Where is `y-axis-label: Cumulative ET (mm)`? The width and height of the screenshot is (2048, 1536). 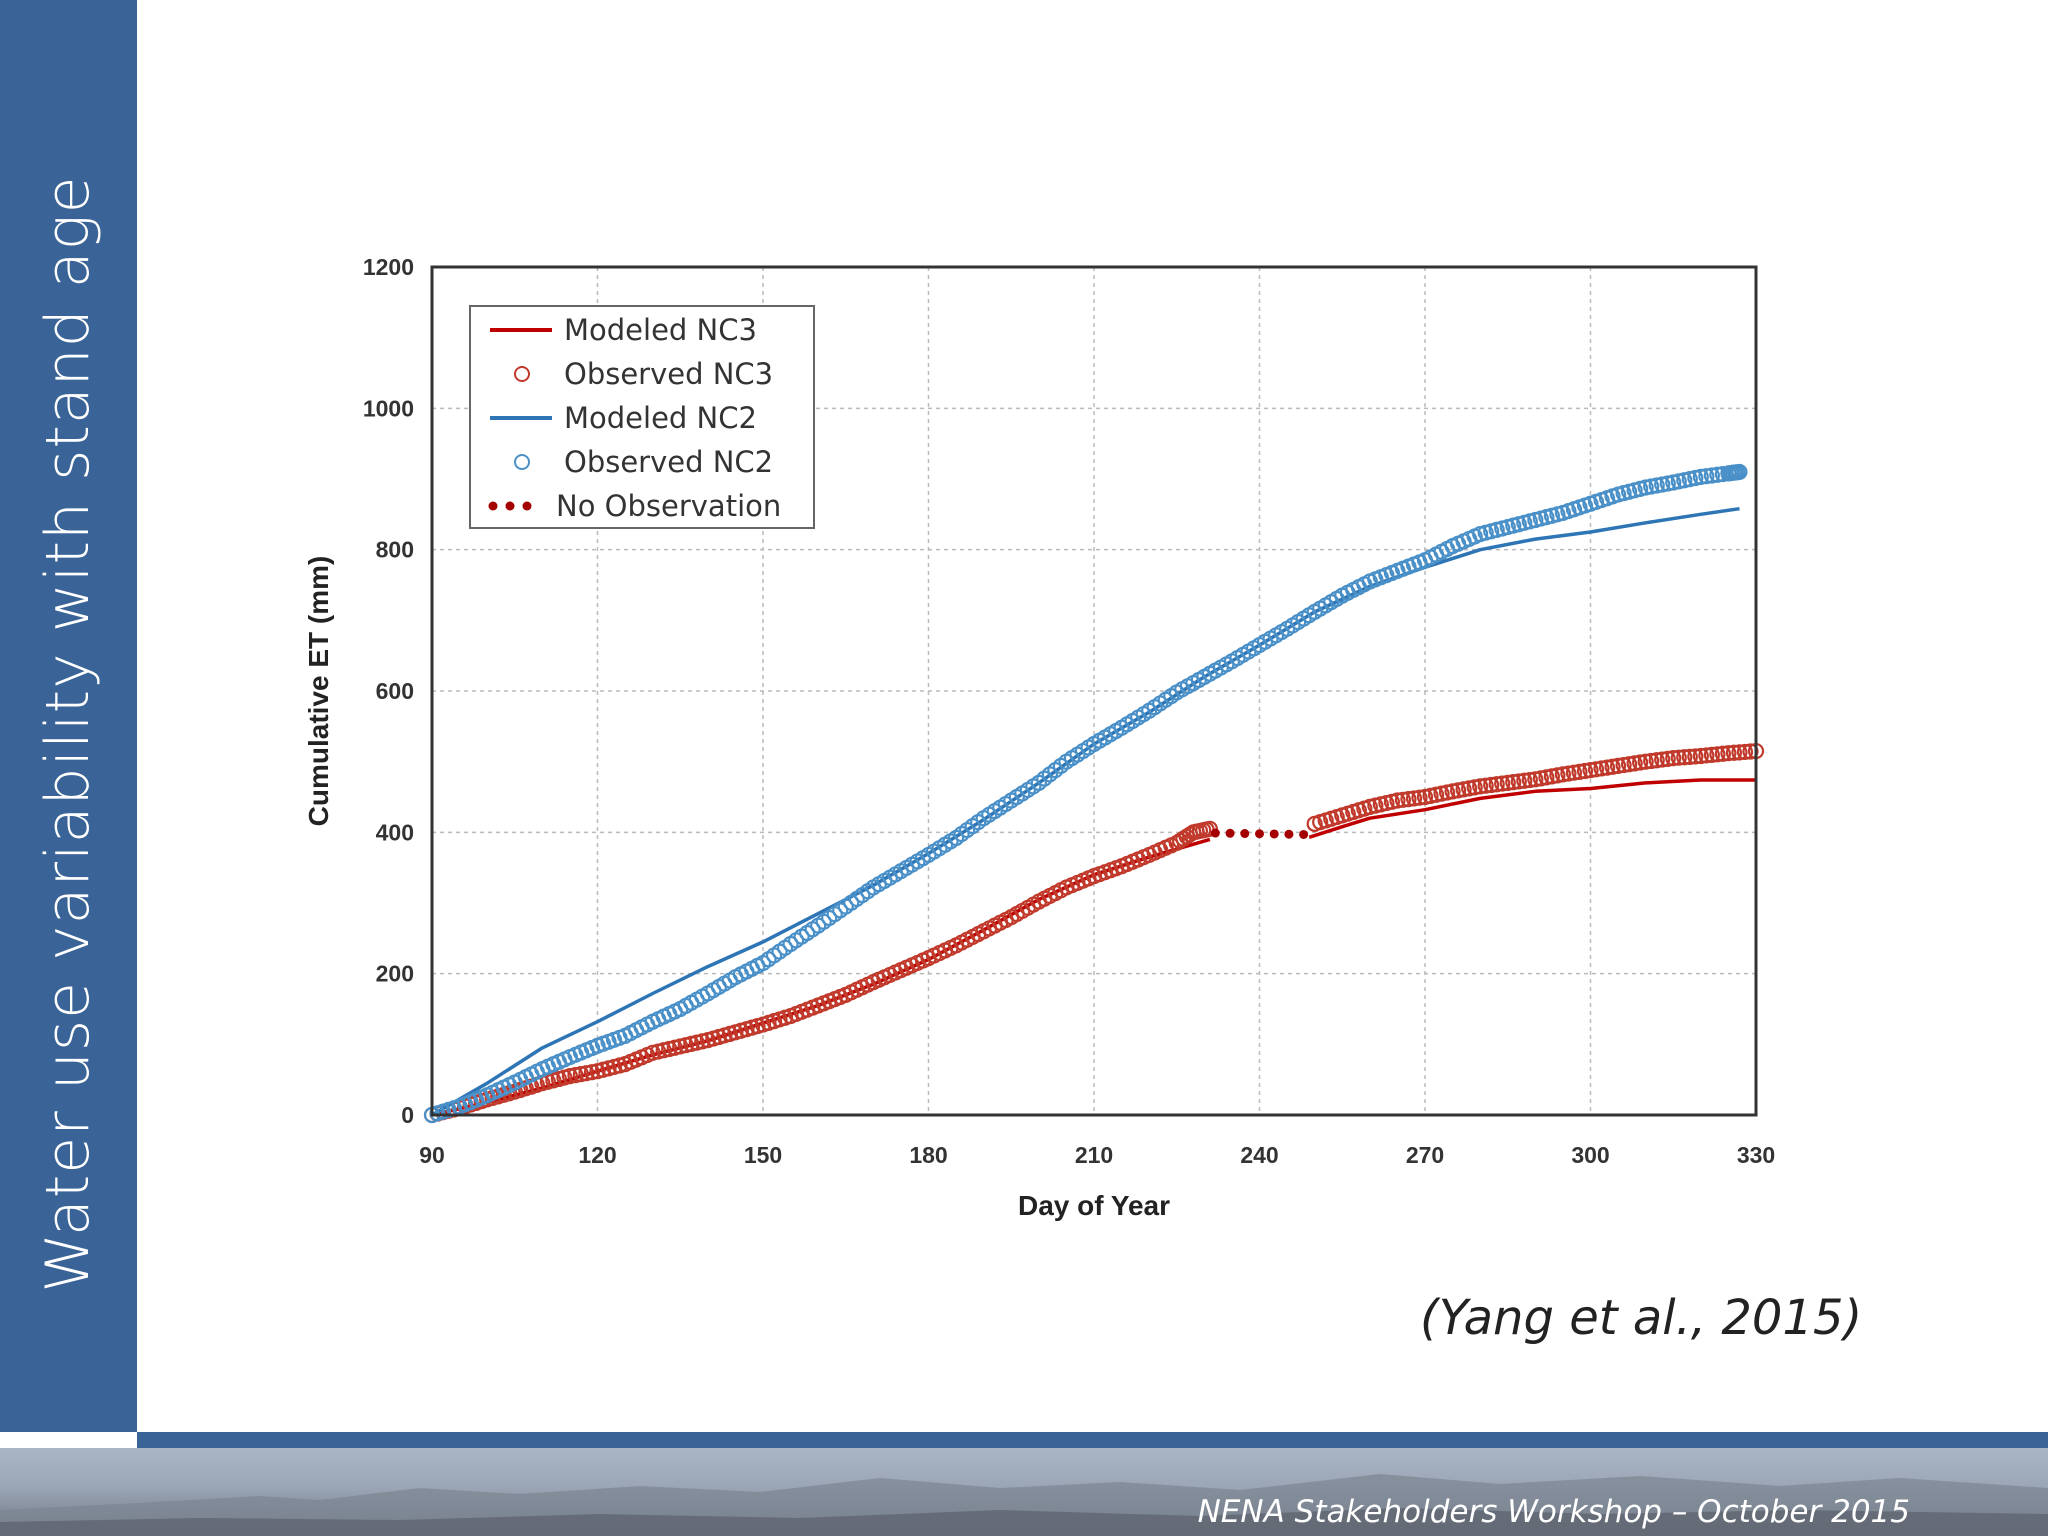 y-axis-label: Cumulative ET (mm) is located at coordinates (318, 691).